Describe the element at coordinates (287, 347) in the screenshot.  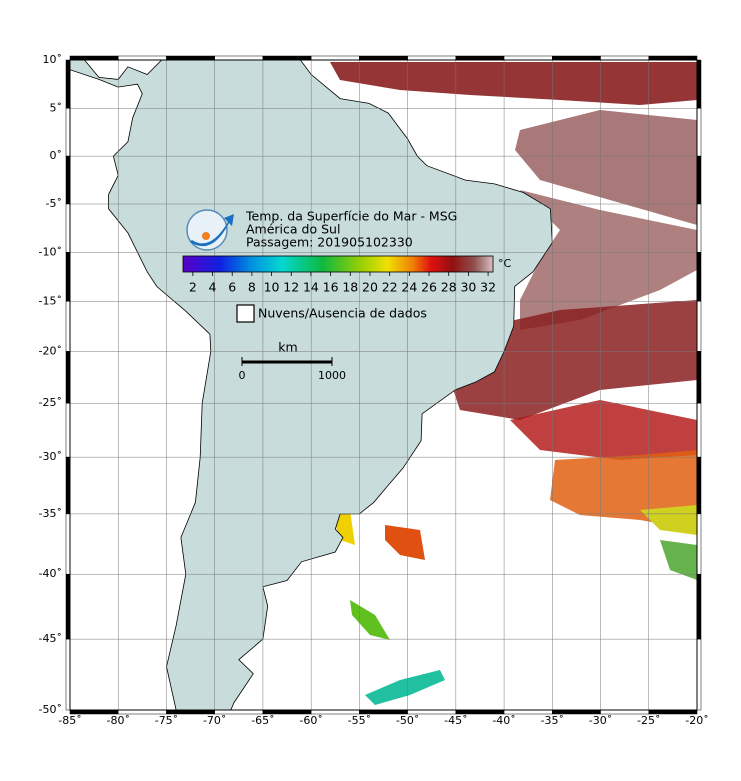
I see `scale-unit: km` at that location.